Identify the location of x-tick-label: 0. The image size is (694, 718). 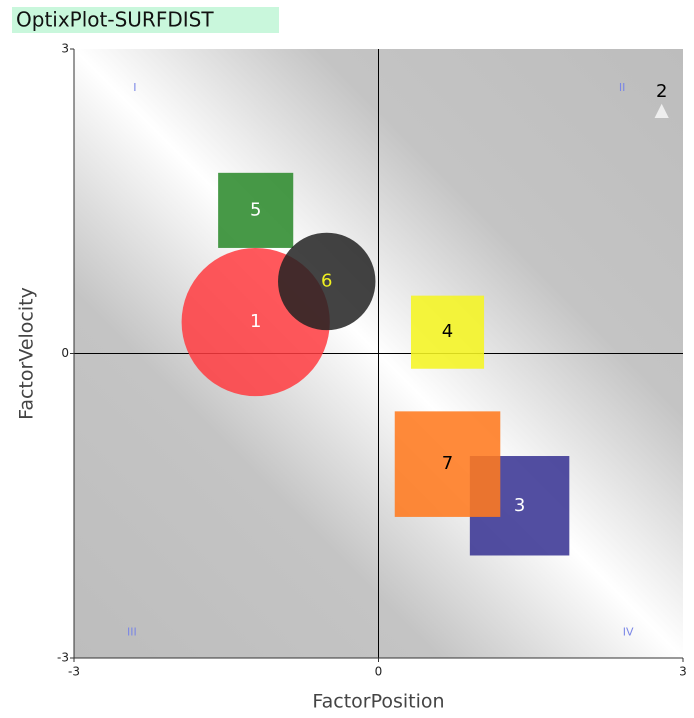
(379, 672).